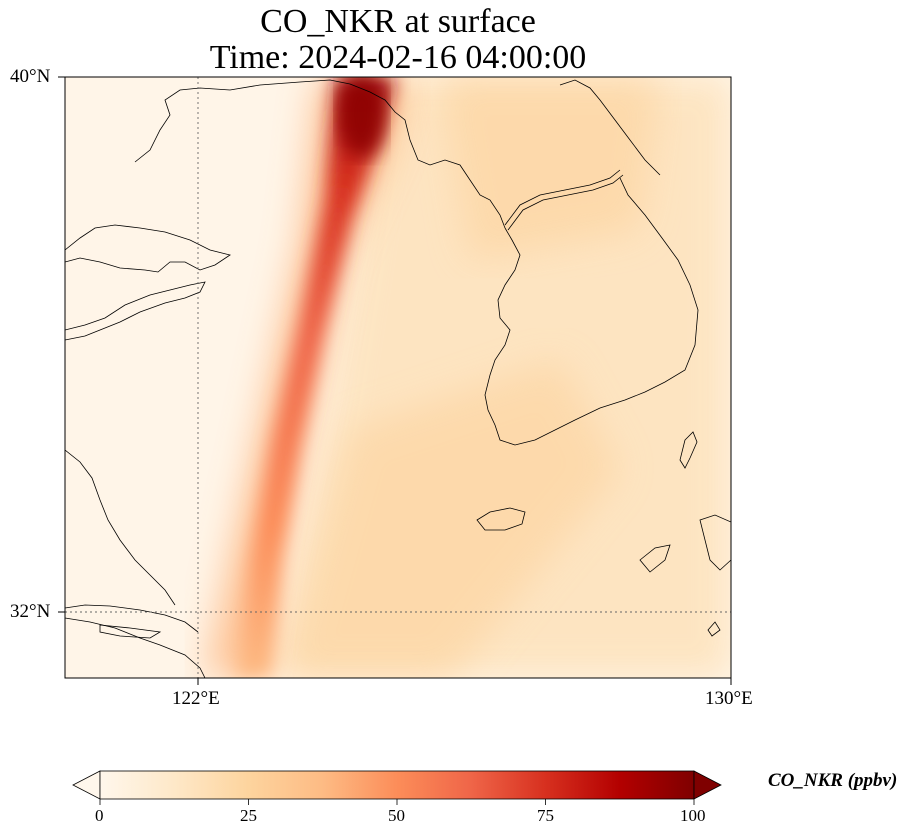 The height and width of the screenshot is (836, 920). Describe the element at coordinates (707, 785) in the screenshot. I see `colorbar-extend-max` at that location.